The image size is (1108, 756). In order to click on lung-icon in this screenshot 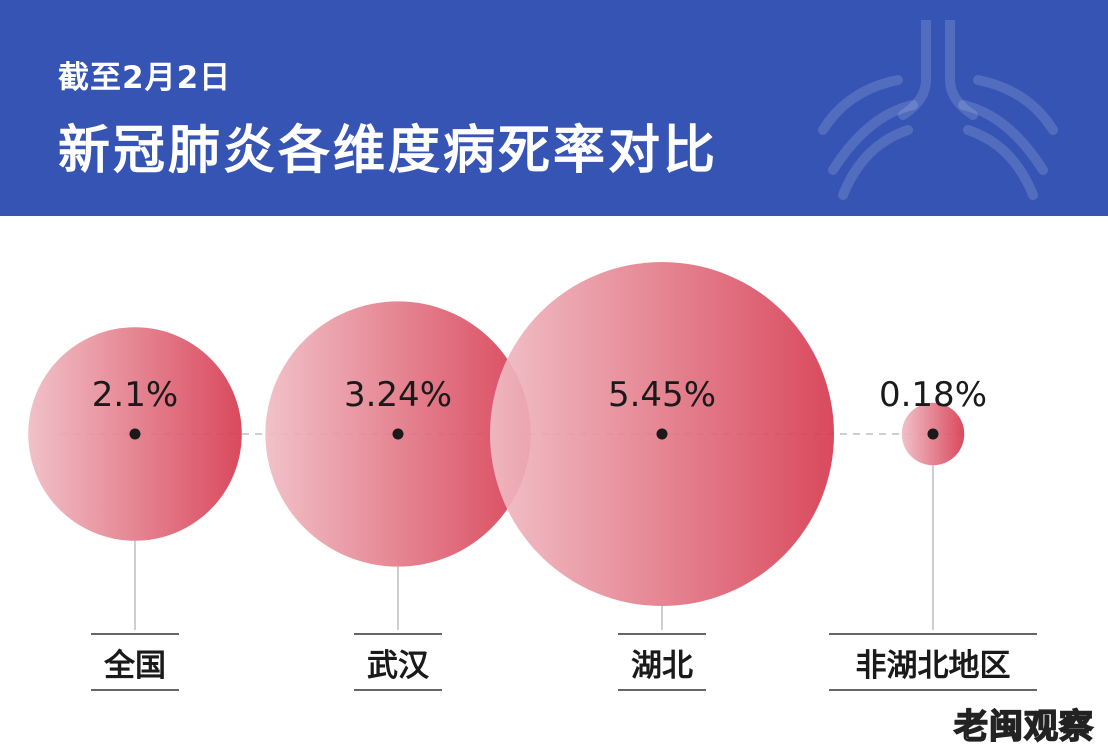, I will do `click(938, 110)`.